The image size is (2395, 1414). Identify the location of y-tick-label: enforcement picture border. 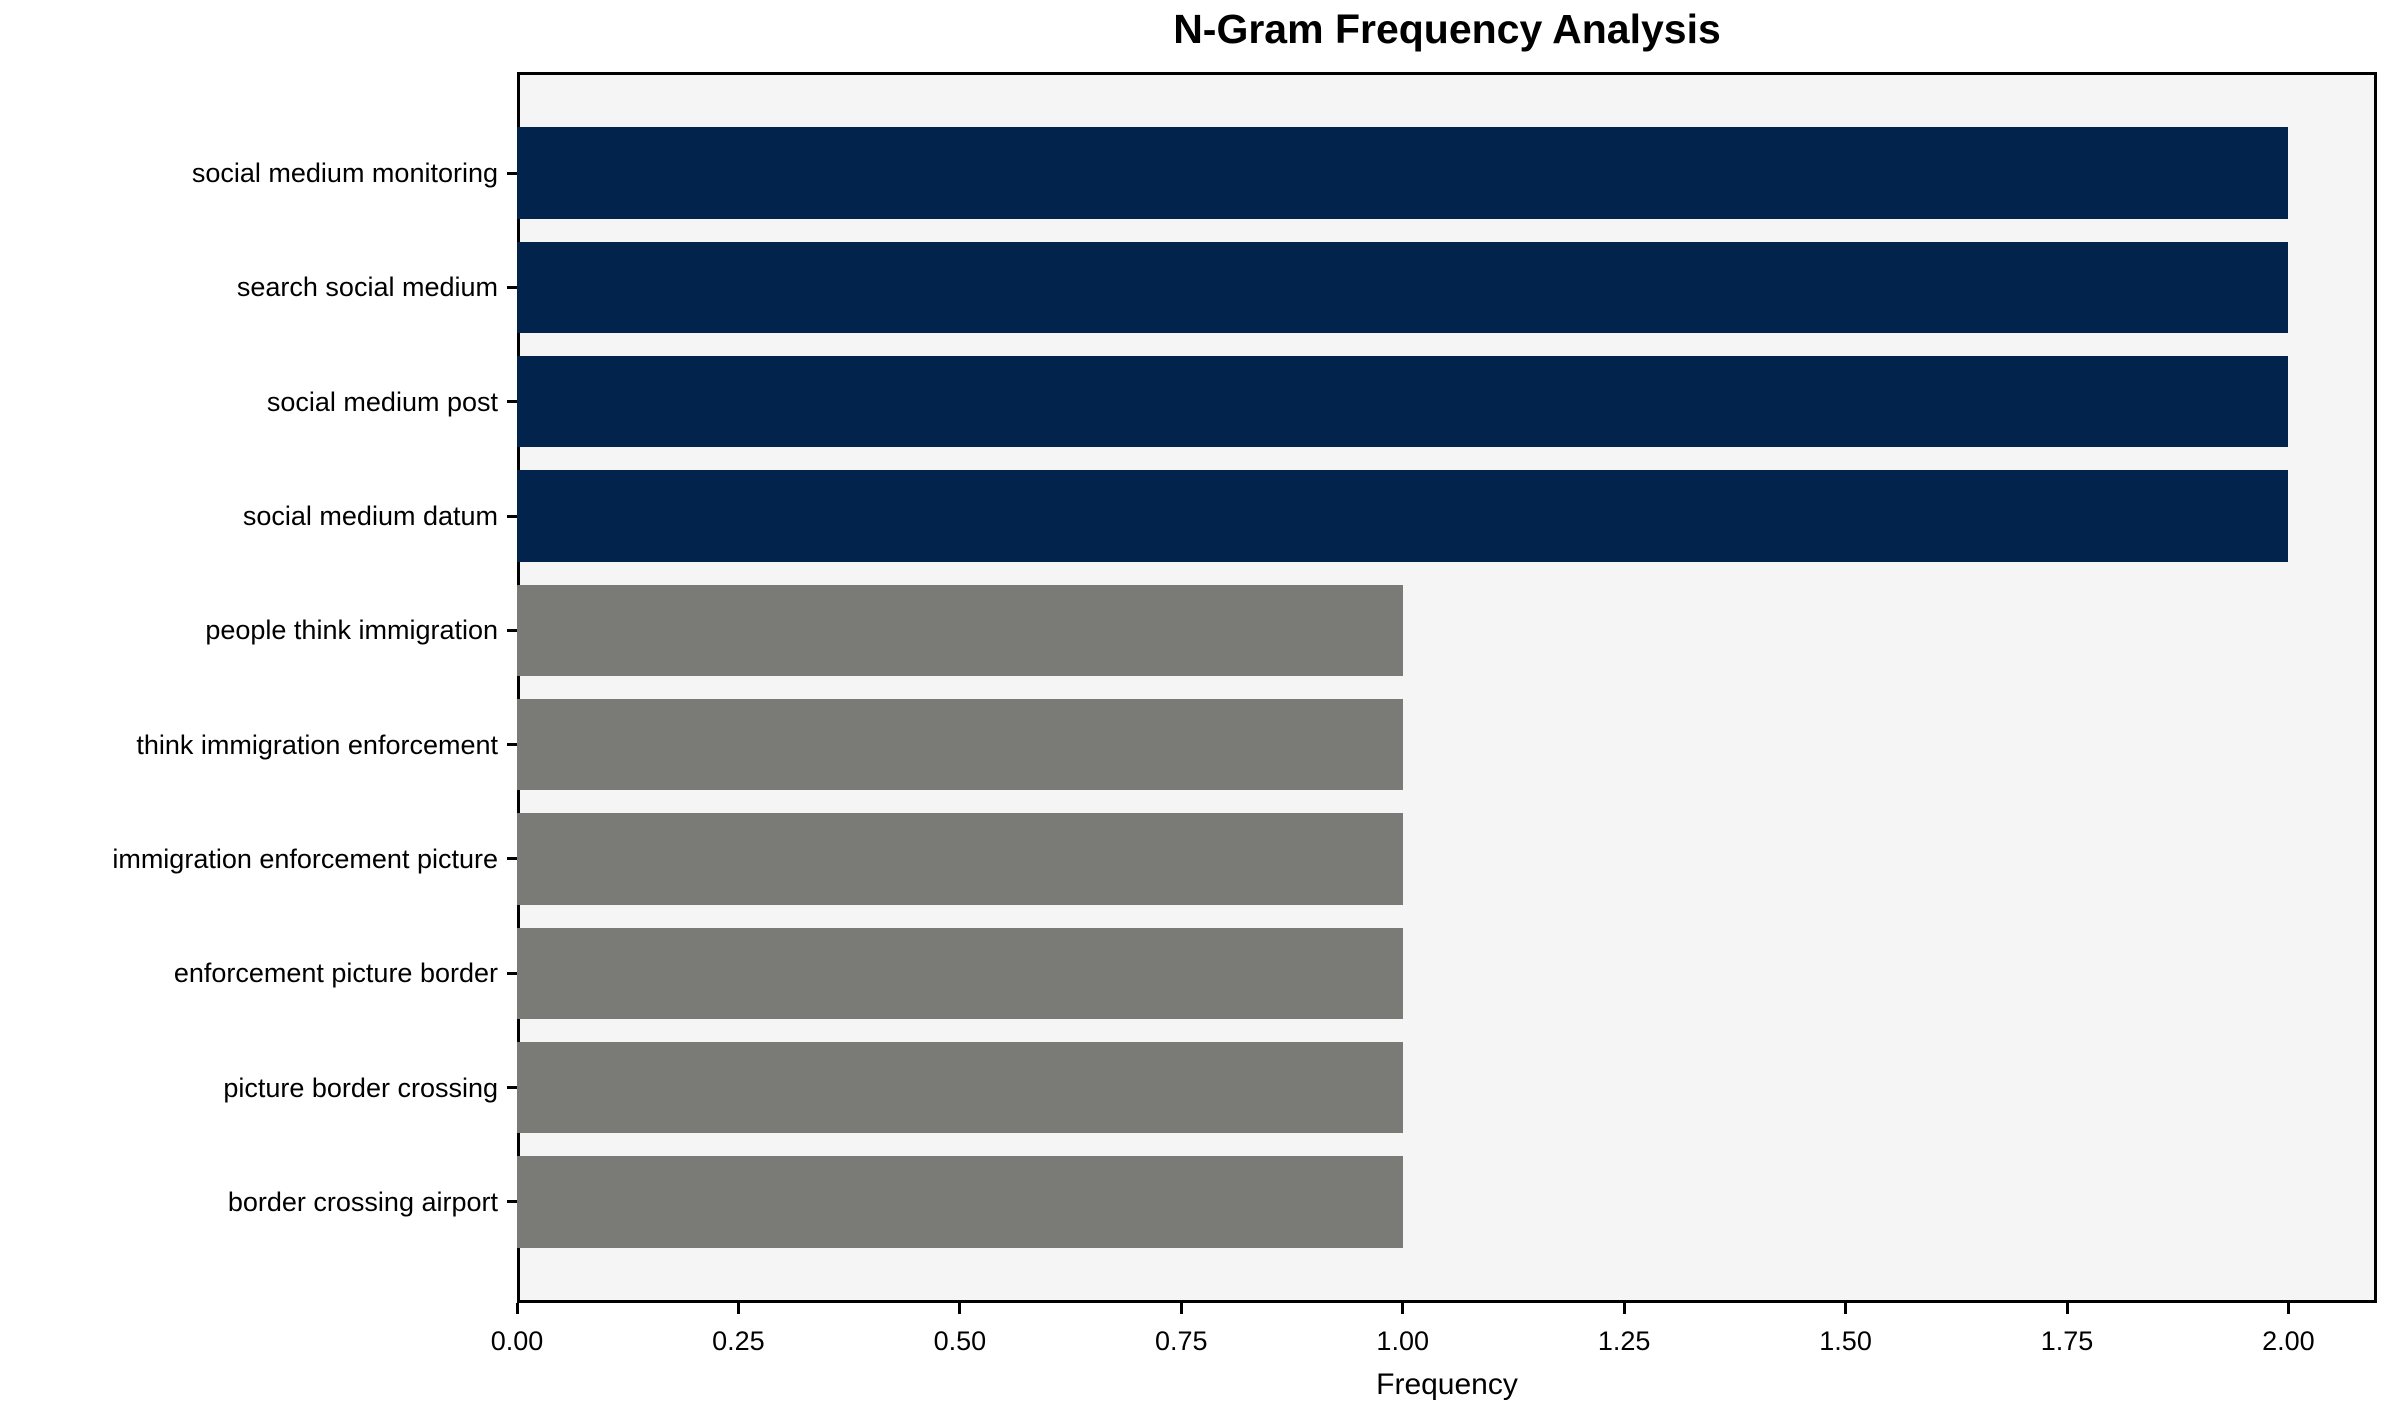
(335, 973).